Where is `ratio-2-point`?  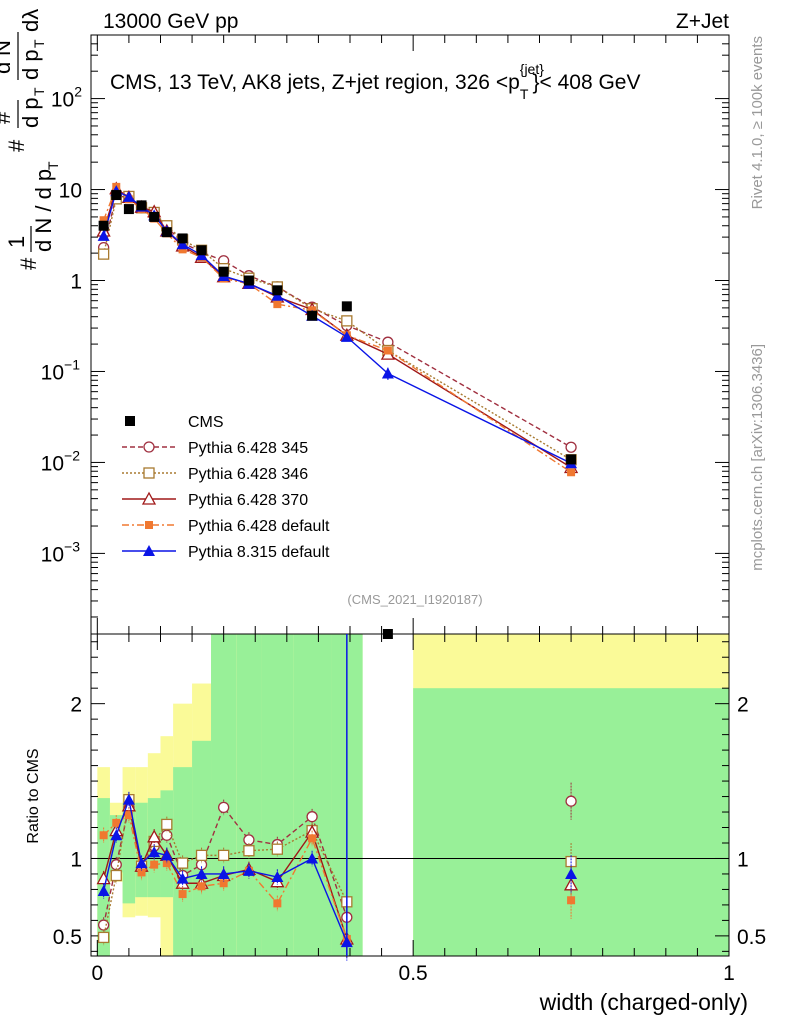 ratio-2-point is located at coordinates (154, 836).